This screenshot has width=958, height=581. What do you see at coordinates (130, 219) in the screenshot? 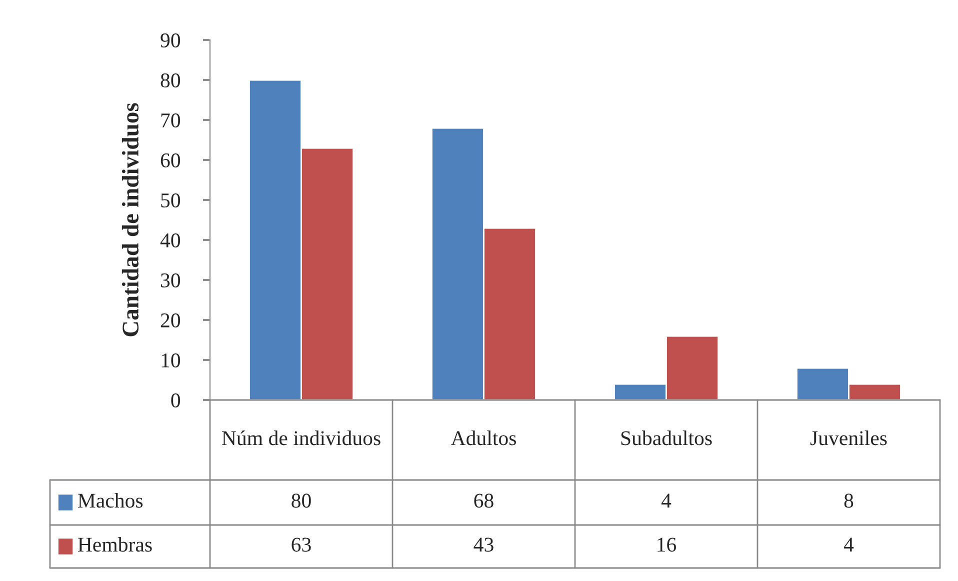
I see `y-axis-title: Cantidad de individuos` at bounding box center [130, 219].